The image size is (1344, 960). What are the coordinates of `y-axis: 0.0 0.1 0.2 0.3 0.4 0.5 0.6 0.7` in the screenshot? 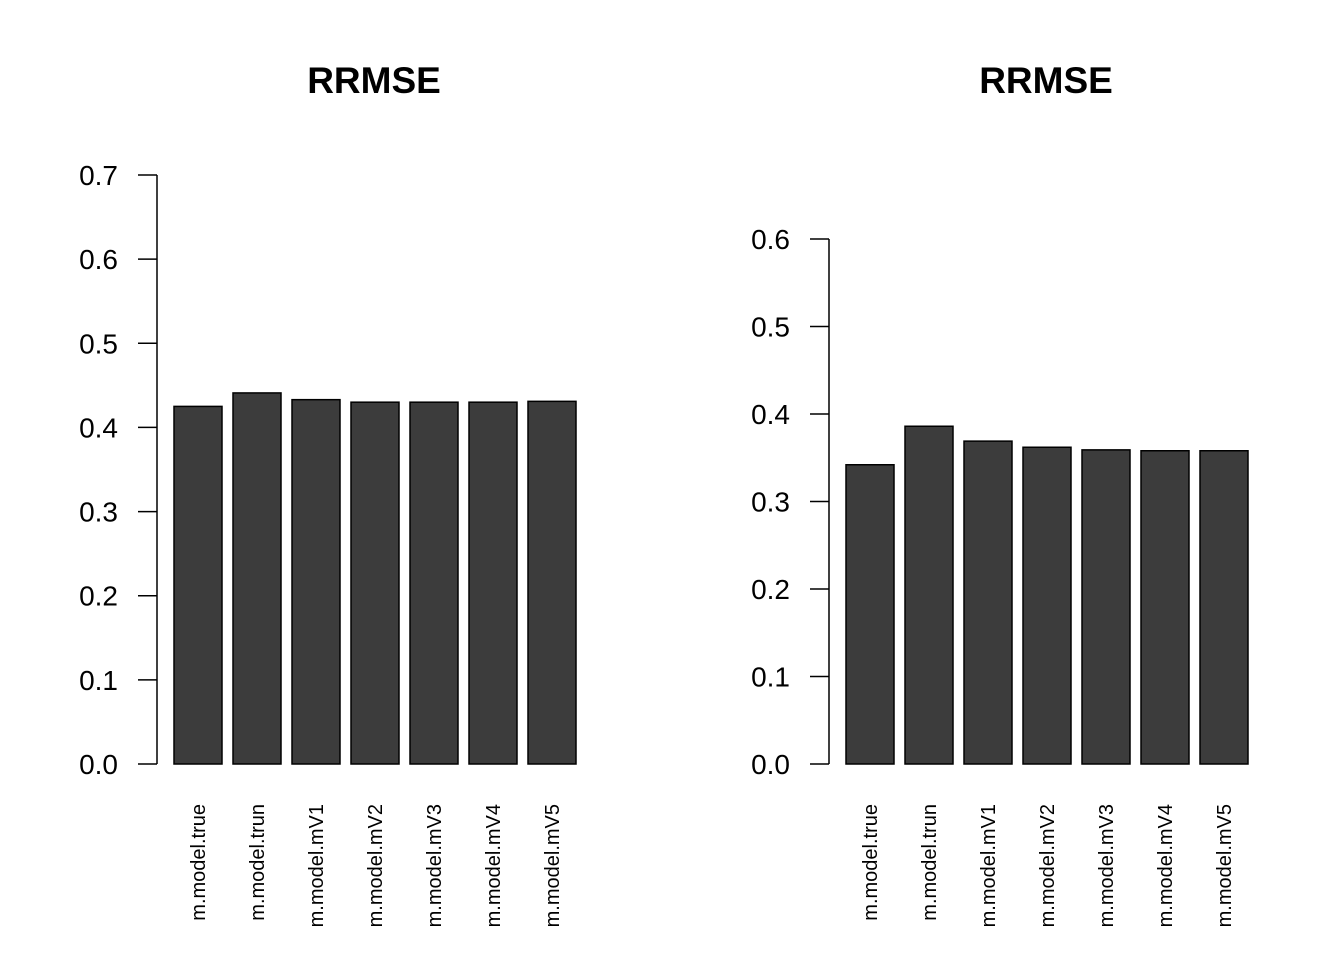 It's located at (118, 470).